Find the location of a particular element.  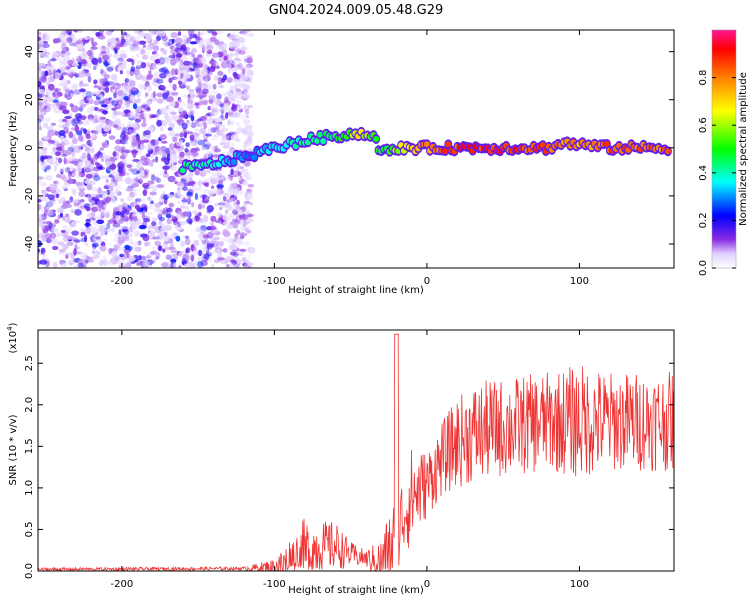

x-tick-label: -100 is located at coordinates (274, 584).